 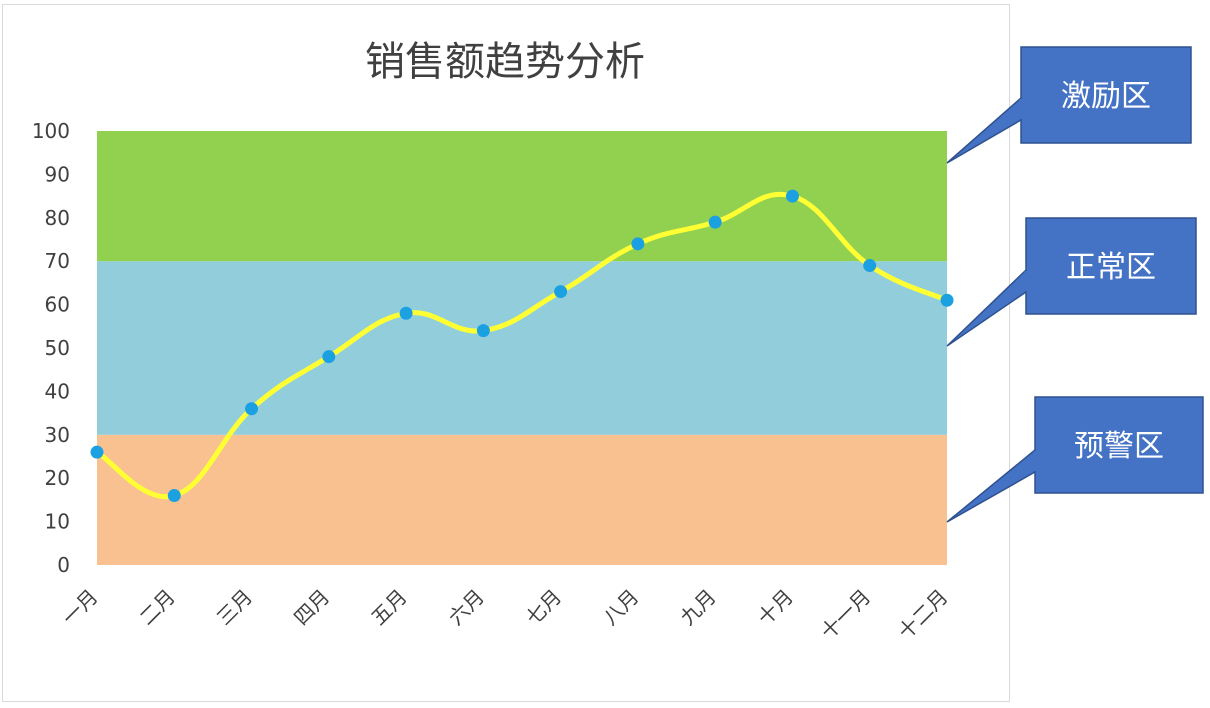 I want to click on x-axis: 一月 二月 三月 四月 五月 六月 七月 八月 九月 十月 十一月 十二月, so click(x=504, y=614).